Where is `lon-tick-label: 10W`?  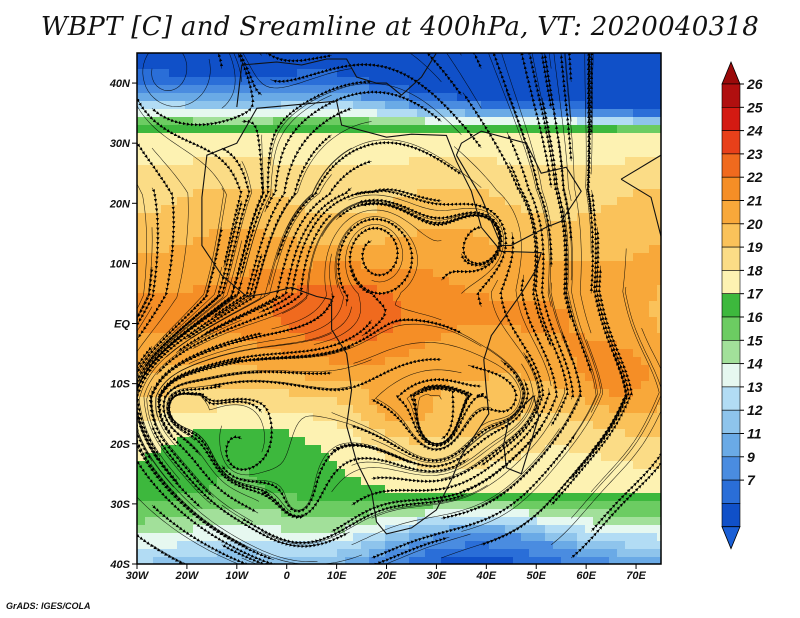 lon-tick-label: 10W is located at coordinates (237, 576).